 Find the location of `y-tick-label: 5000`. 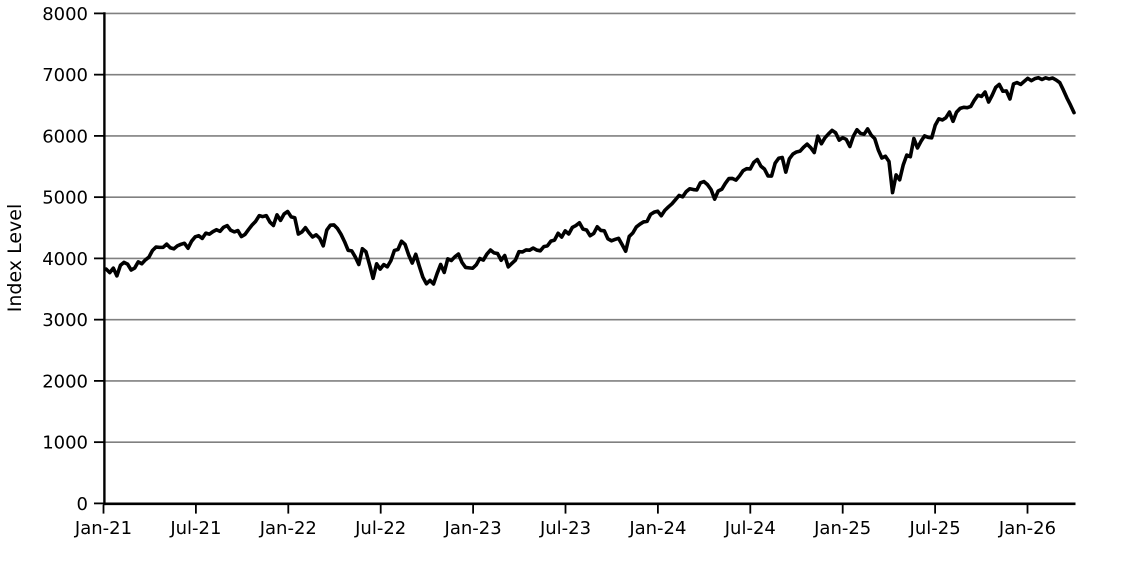

y-tick-label: 5000 is located at coordinates (65, 198).